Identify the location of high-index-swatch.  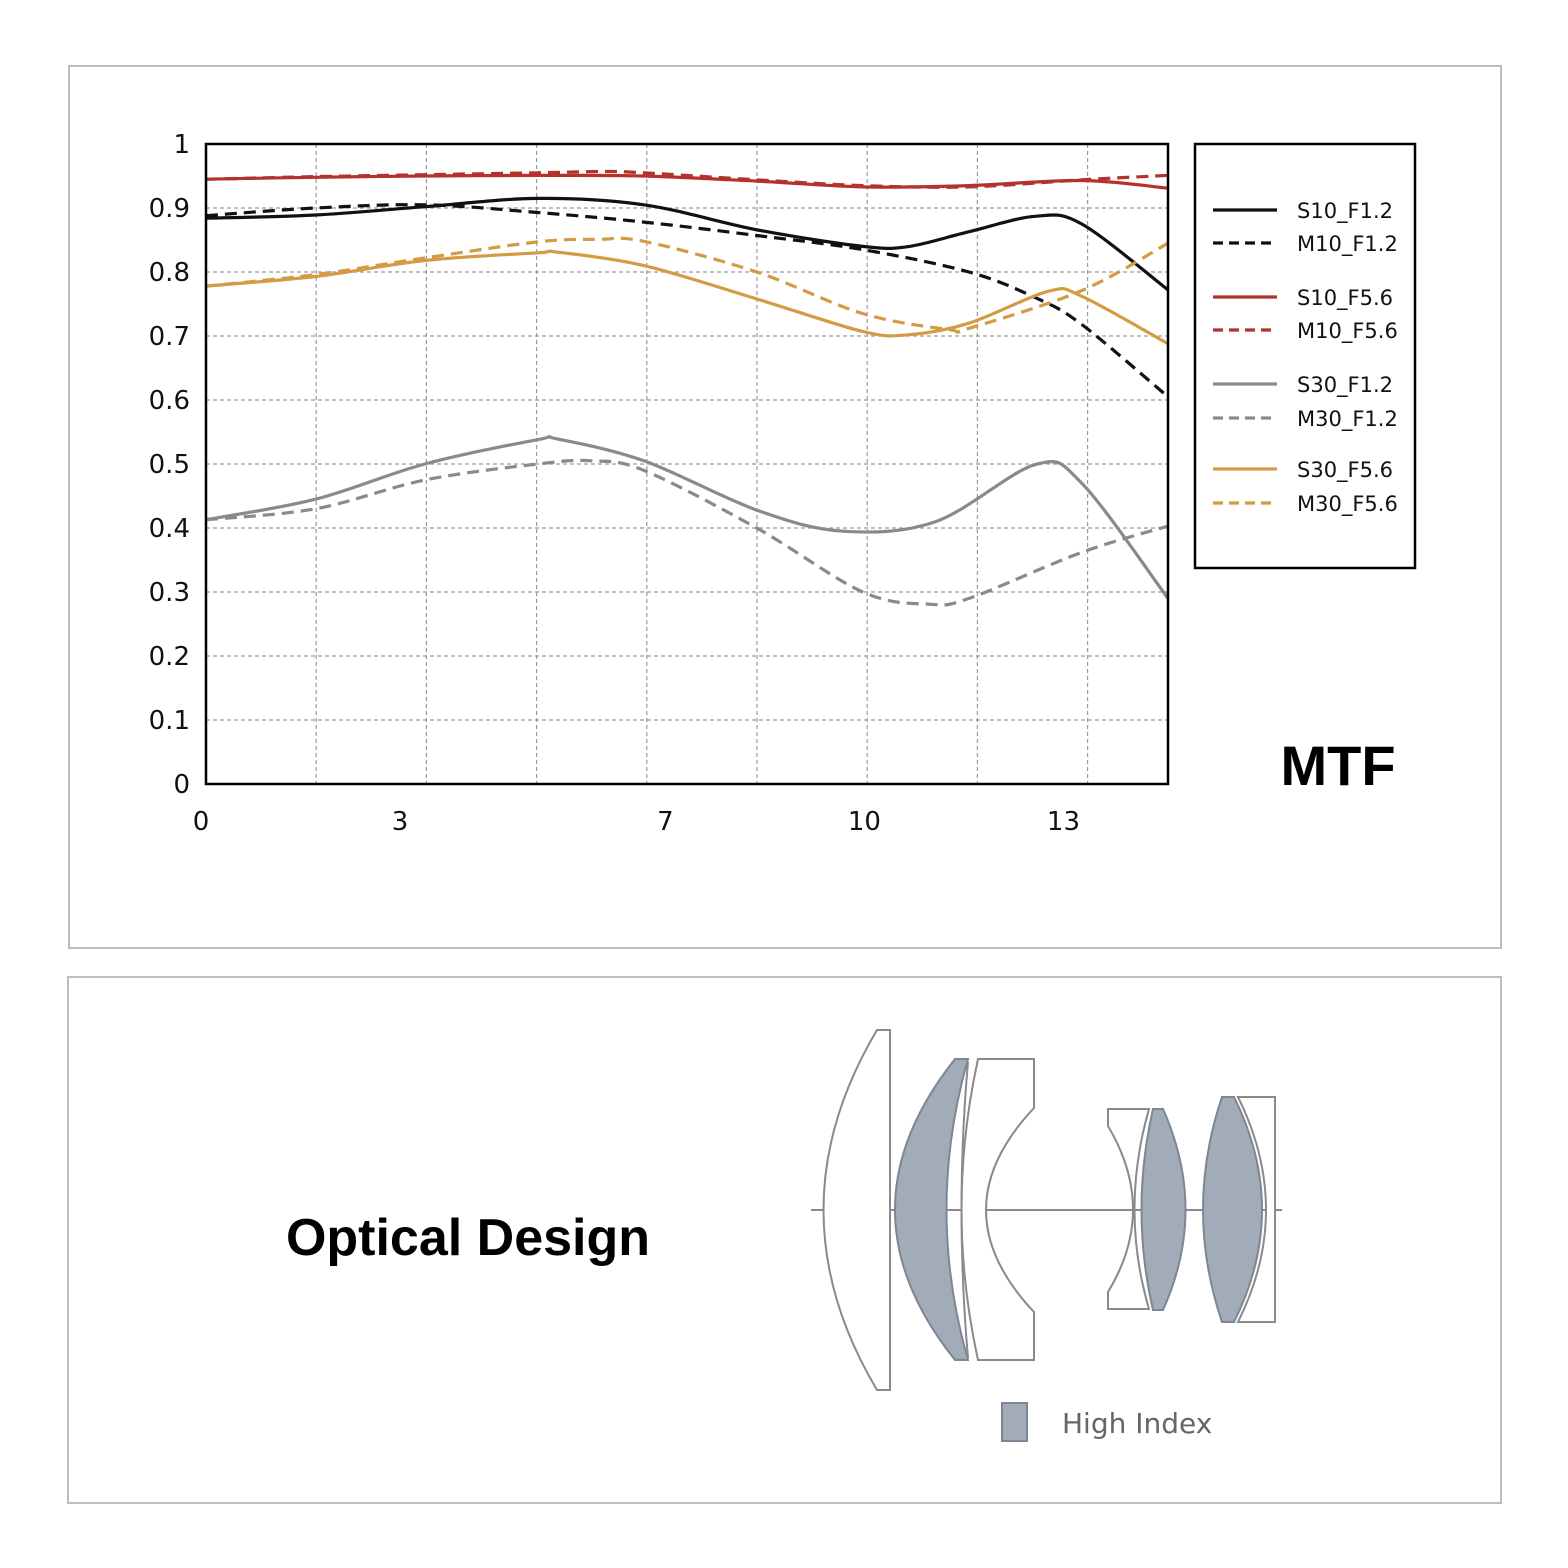
(1014, 1422).